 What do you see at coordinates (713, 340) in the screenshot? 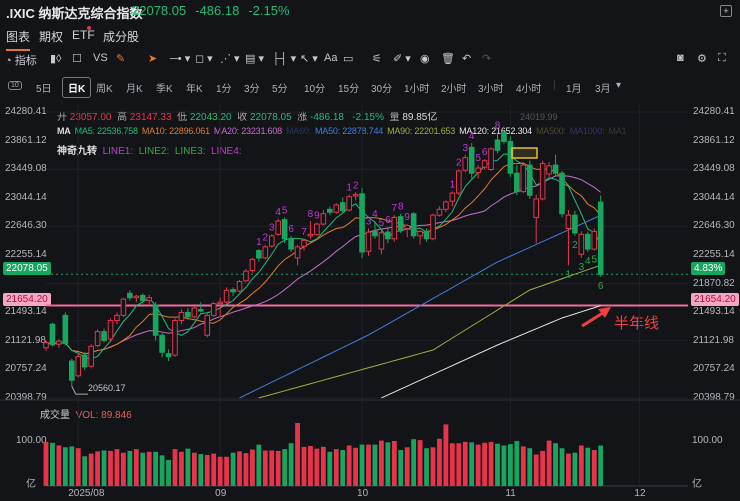
I see `price-tick-r-8: 21121.98` at bounding box center [713, 340].